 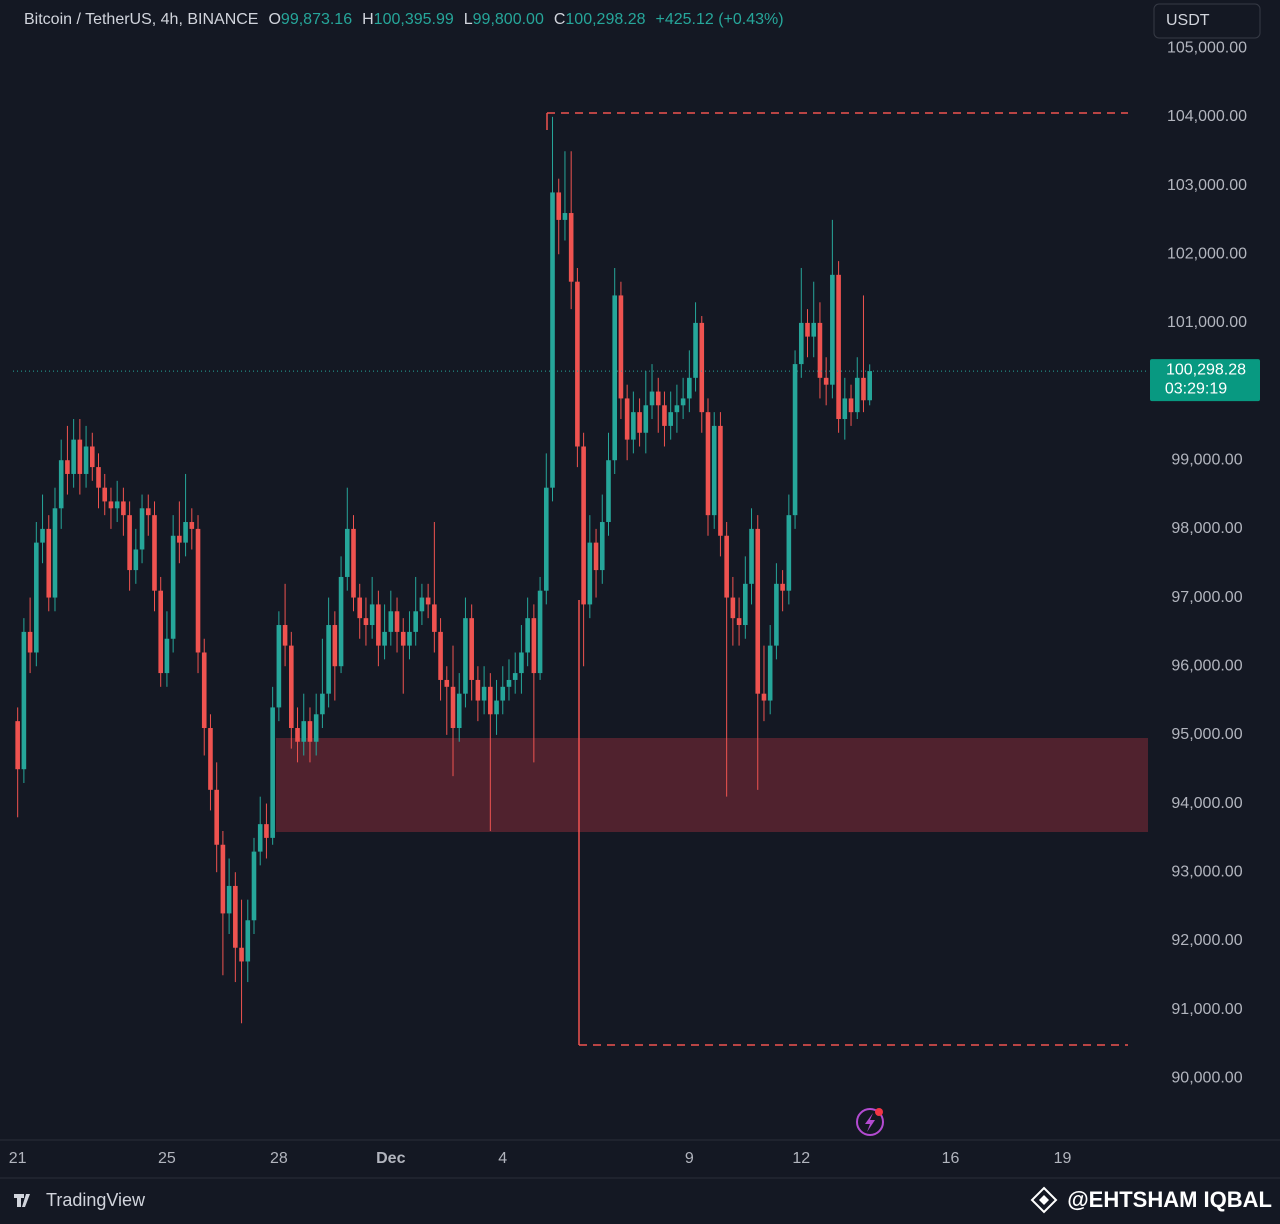 I want to click on y-tick-label: 90,000.00, so click(x=1206, y=1077).